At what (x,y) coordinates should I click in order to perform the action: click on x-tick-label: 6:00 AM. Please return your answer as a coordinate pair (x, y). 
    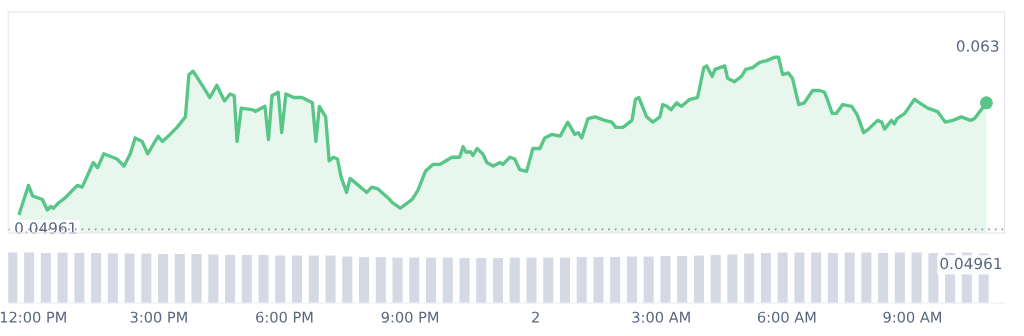
    Looking at the image, I should click on (786, 317).